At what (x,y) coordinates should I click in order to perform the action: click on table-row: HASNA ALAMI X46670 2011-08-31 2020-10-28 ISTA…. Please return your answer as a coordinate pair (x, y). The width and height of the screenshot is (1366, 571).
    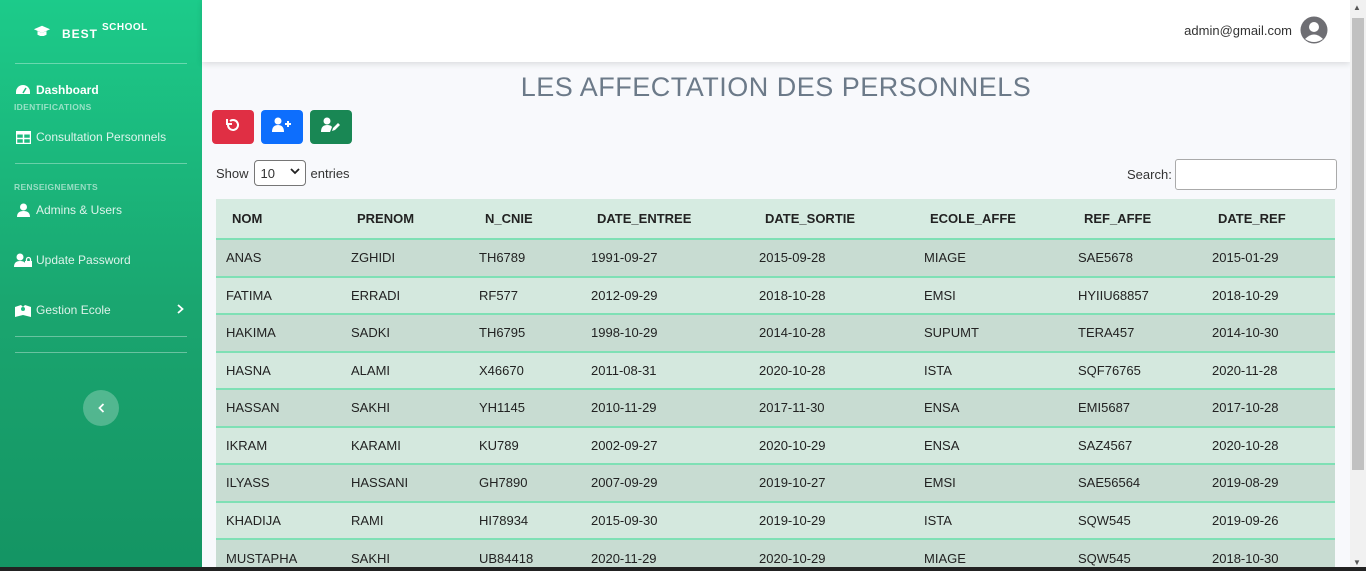
    Looking at the image, I should click on (775, 370).